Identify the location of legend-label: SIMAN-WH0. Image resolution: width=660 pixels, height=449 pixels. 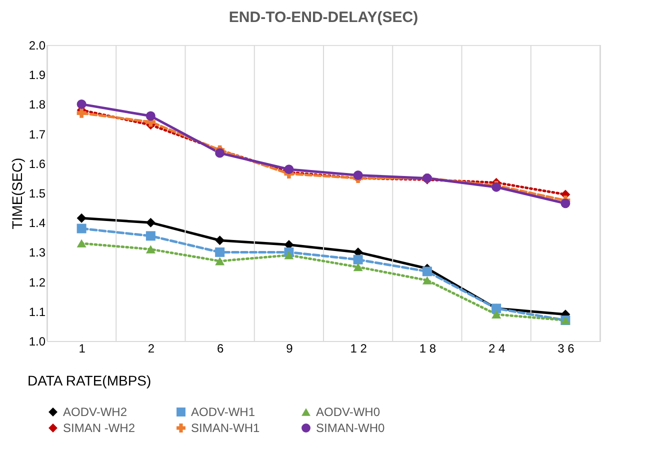
(350, 428).